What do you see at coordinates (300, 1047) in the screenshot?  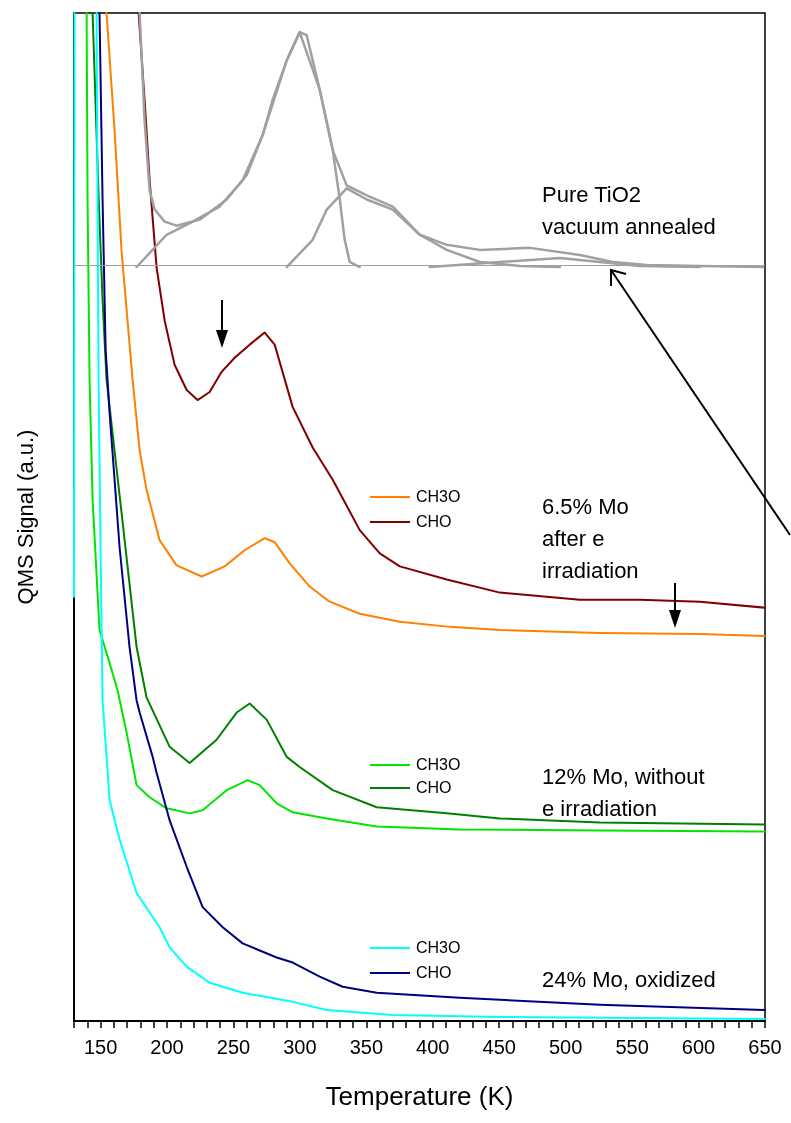 I see `x-tick-label: 300` at bounding box center [300, 1047].